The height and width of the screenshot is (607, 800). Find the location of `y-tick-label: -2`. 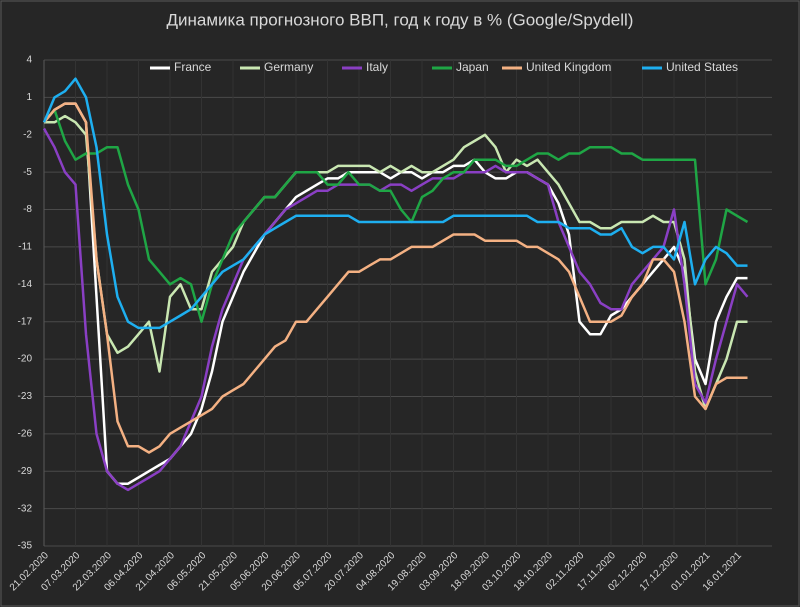

y-tick-label: -2 is located at coordinates (27, 134).